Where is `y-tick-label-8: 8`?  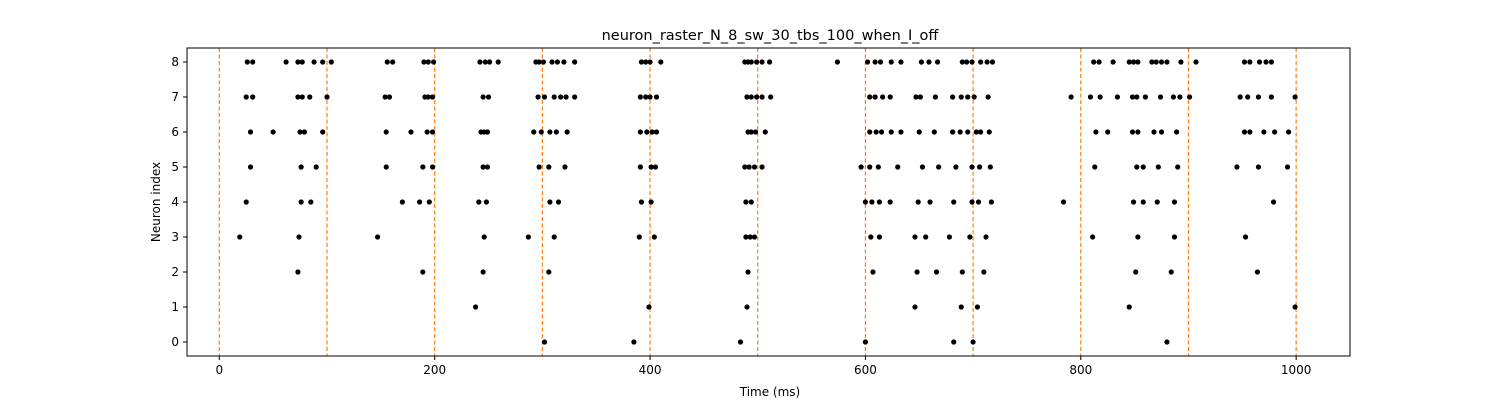
y-tick-label-8: 8 is located at coordinates (175, 62).